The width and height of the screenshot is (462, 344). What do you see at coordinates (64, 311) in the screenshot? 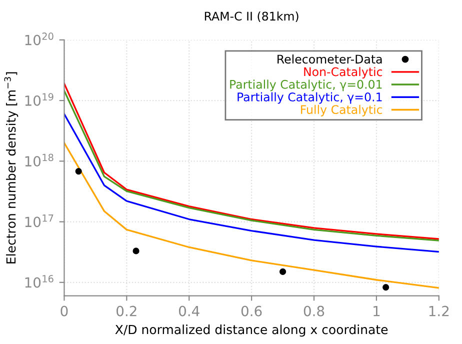
I see `x-tick-label: 0` at bounding box center [64, 311].